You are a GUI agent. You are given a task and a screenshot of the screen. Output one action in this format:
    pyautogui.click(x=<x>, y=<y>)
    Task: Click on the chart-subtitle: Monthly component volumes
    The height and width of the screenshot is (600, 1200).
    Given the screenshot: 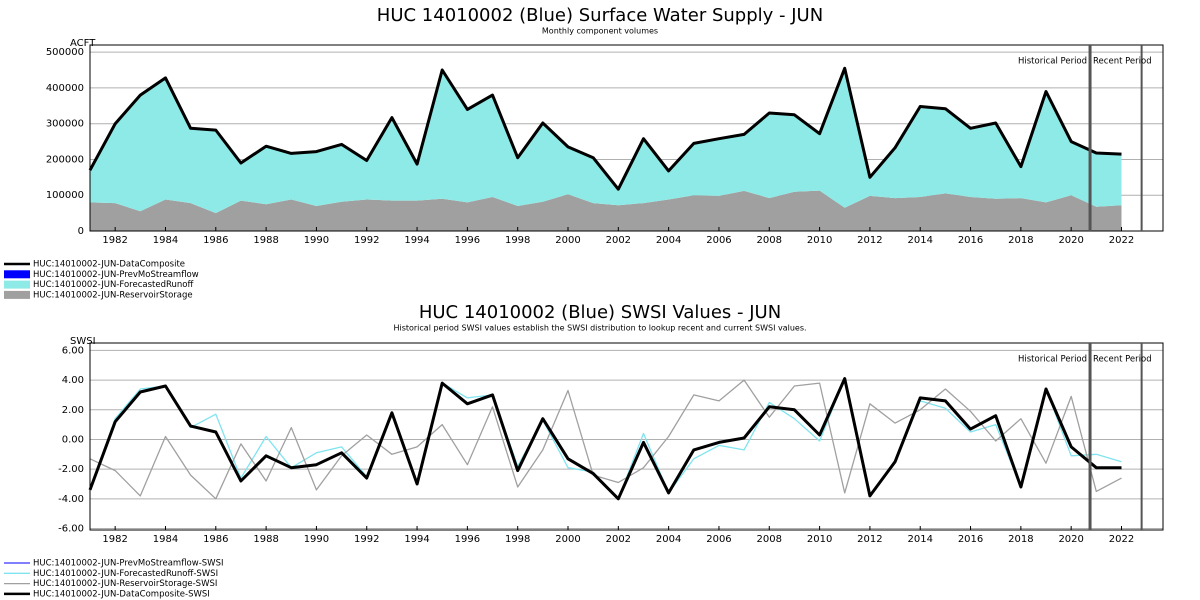 What is the action you would take?
    pyautogui.click(x=600, y=31)
    